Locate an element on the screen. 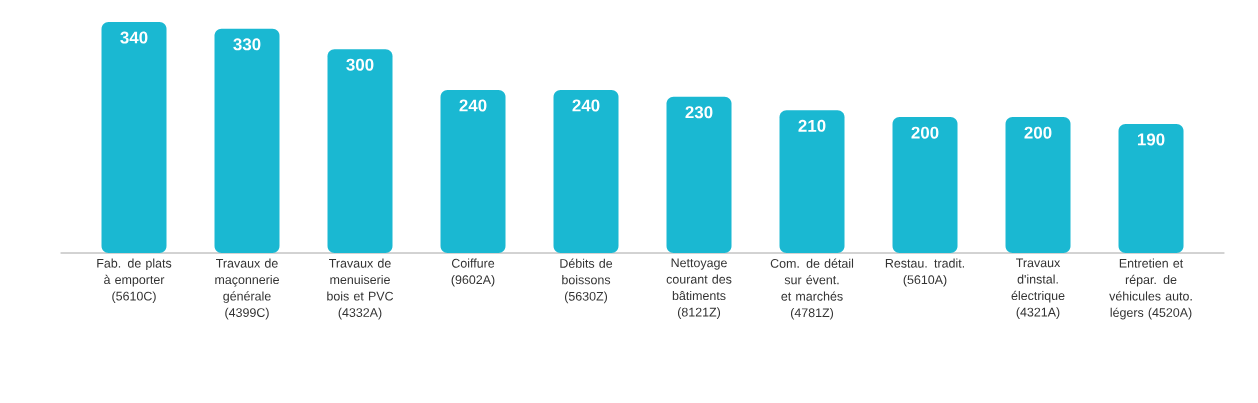  data-label: 330 is located at coordinates (247, 44).